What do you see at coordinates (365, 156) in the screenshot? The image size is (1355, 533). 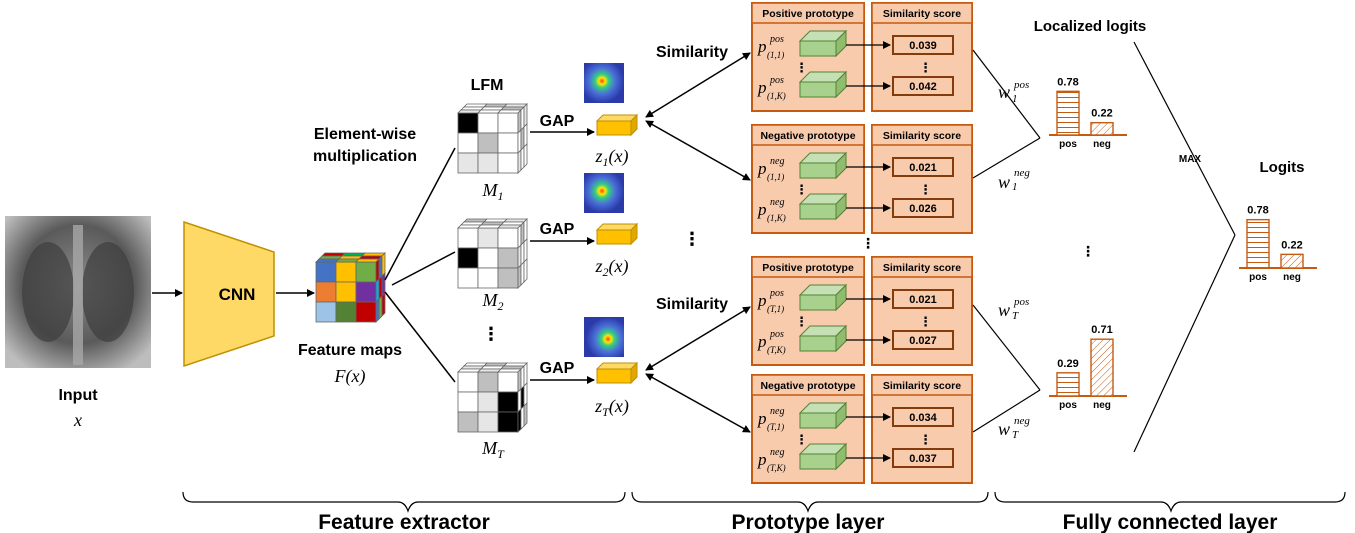 I see `element-wise-label-line2: multiplication` at bounding box center [365, 156].